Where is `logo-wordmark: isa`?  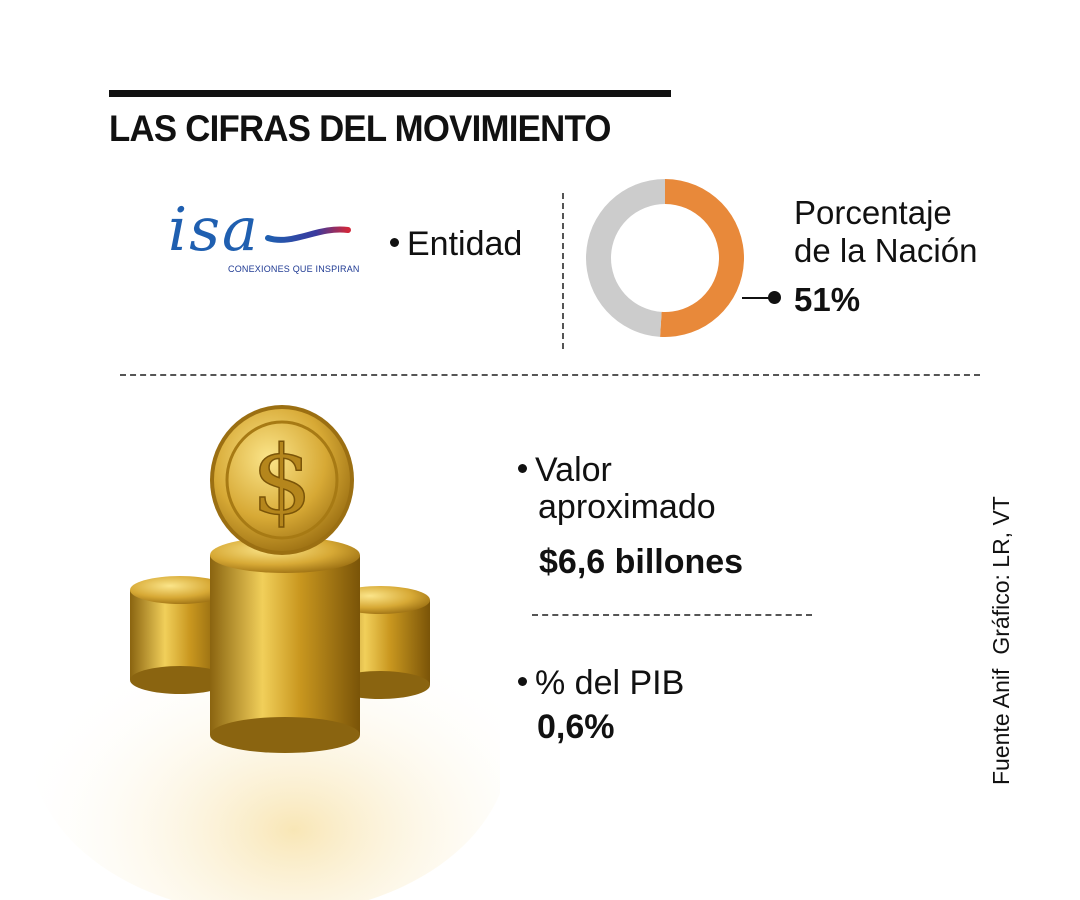 logo-wordmark: isa is located at coordinates (214, 230).